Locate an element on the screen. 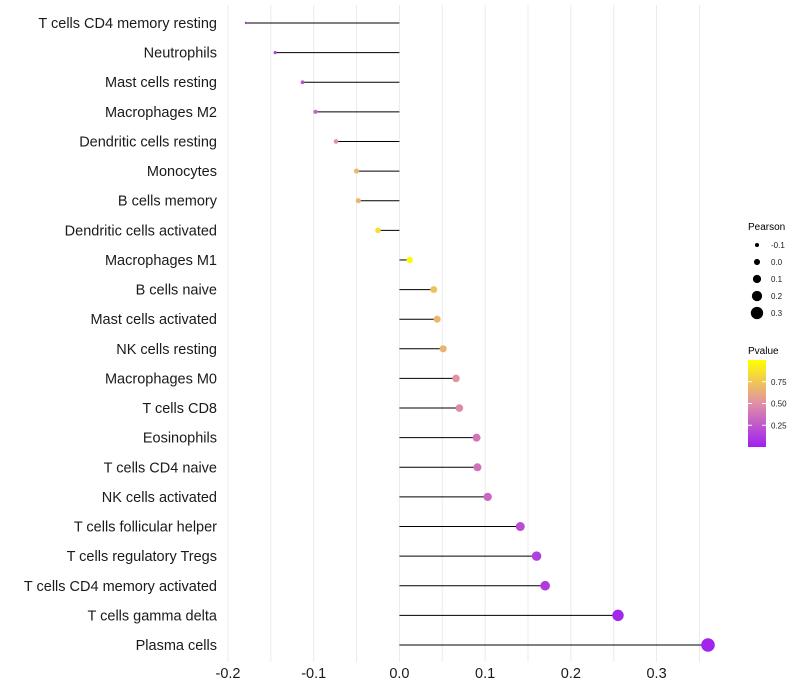 This screenshot has height=700, width=800. y-tick-label: Mast cells activated is located at coordinates (153, 320).